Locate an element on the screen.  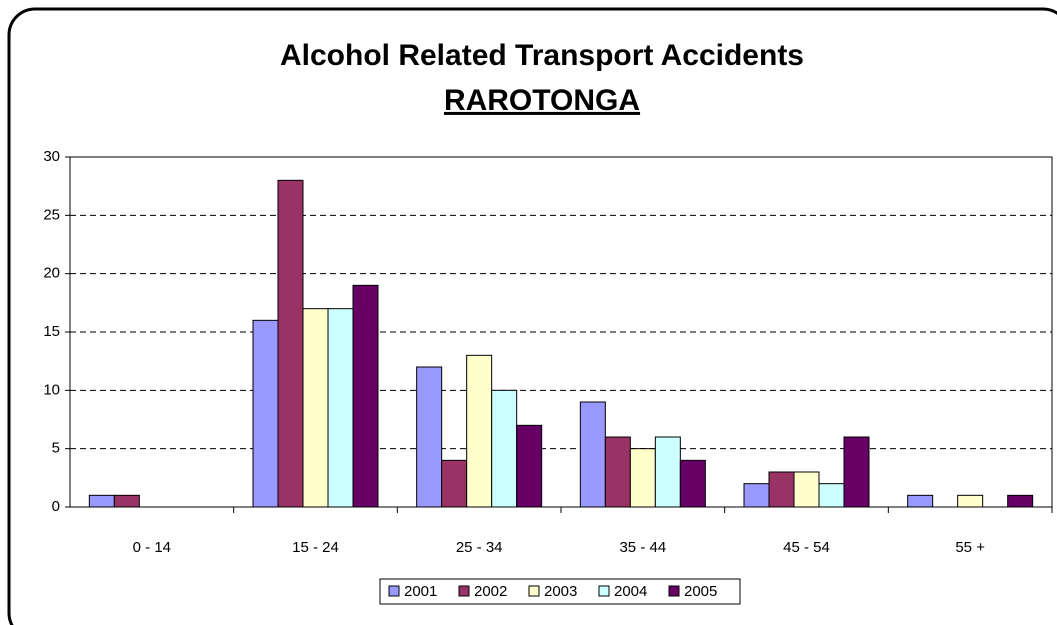
x-tick-label: 35 - 44 is located at coordinates (642, 547).